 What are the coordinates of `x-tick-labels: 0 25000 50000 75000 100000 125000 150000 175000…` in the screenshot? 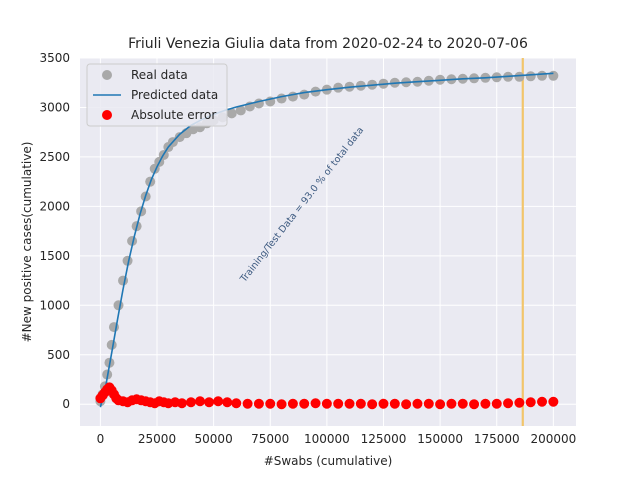 It's located at (337, 439).